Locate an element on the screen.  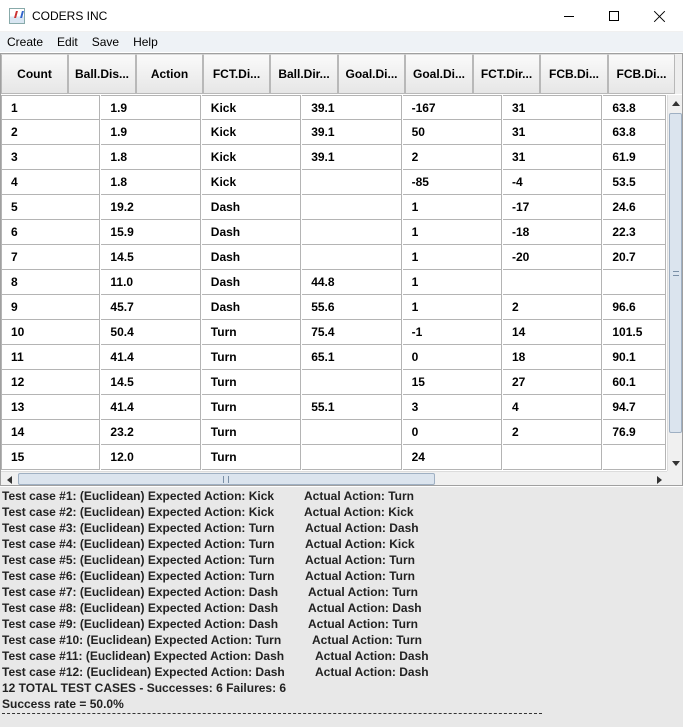
table-cell: 14 is located at coordinates (51, 432).